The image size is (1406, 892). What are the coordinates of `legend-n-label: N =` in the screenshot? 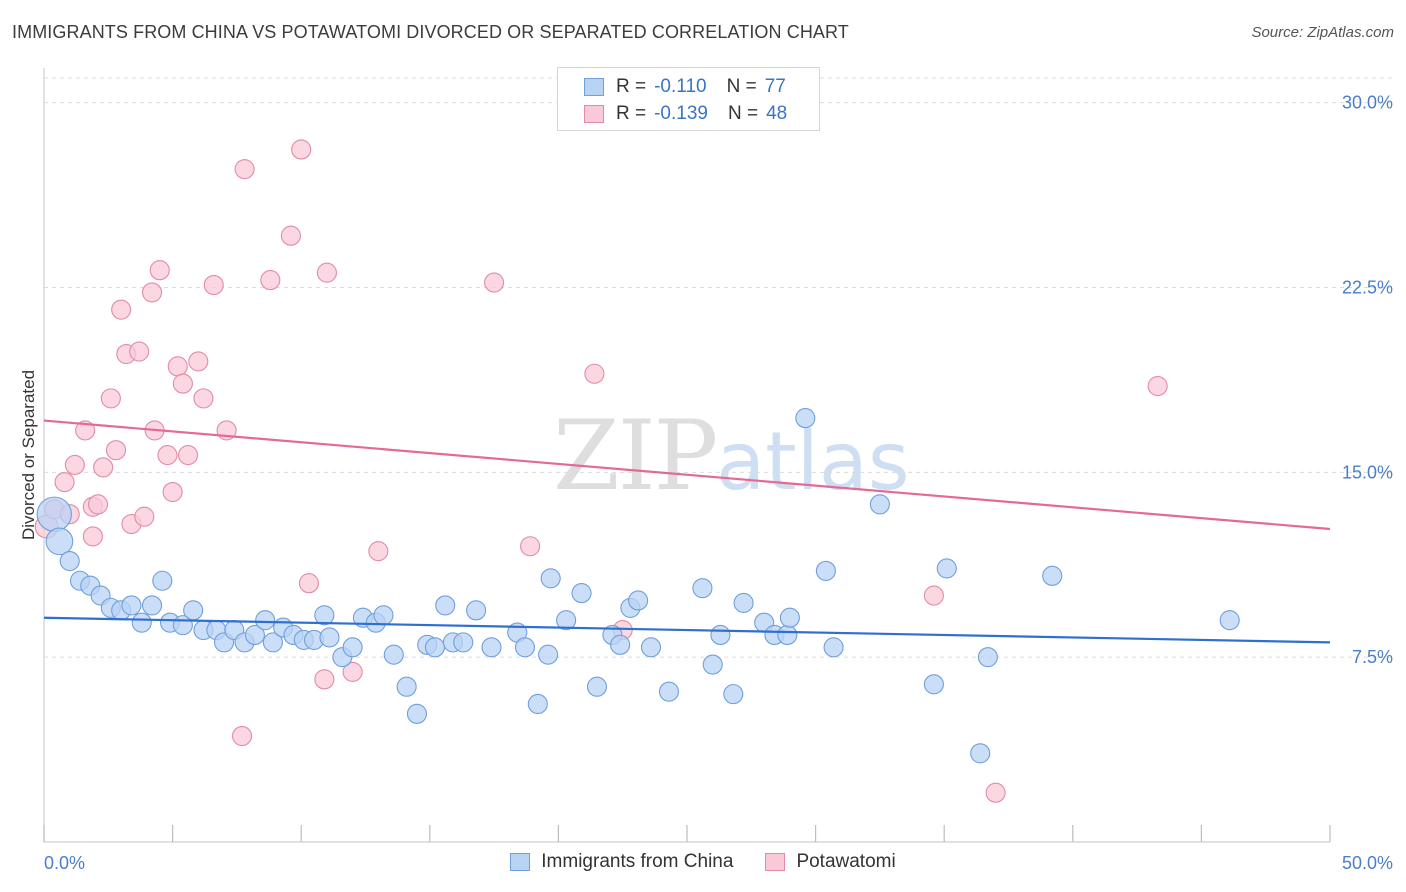 It's located at (741, 86).